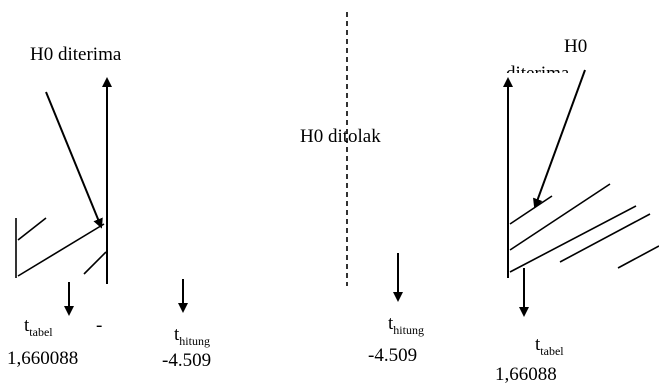  Describe the element at coordinates (186, 360) in the screenshot. I see `t-hitung-left-value: -4.509` at that location.